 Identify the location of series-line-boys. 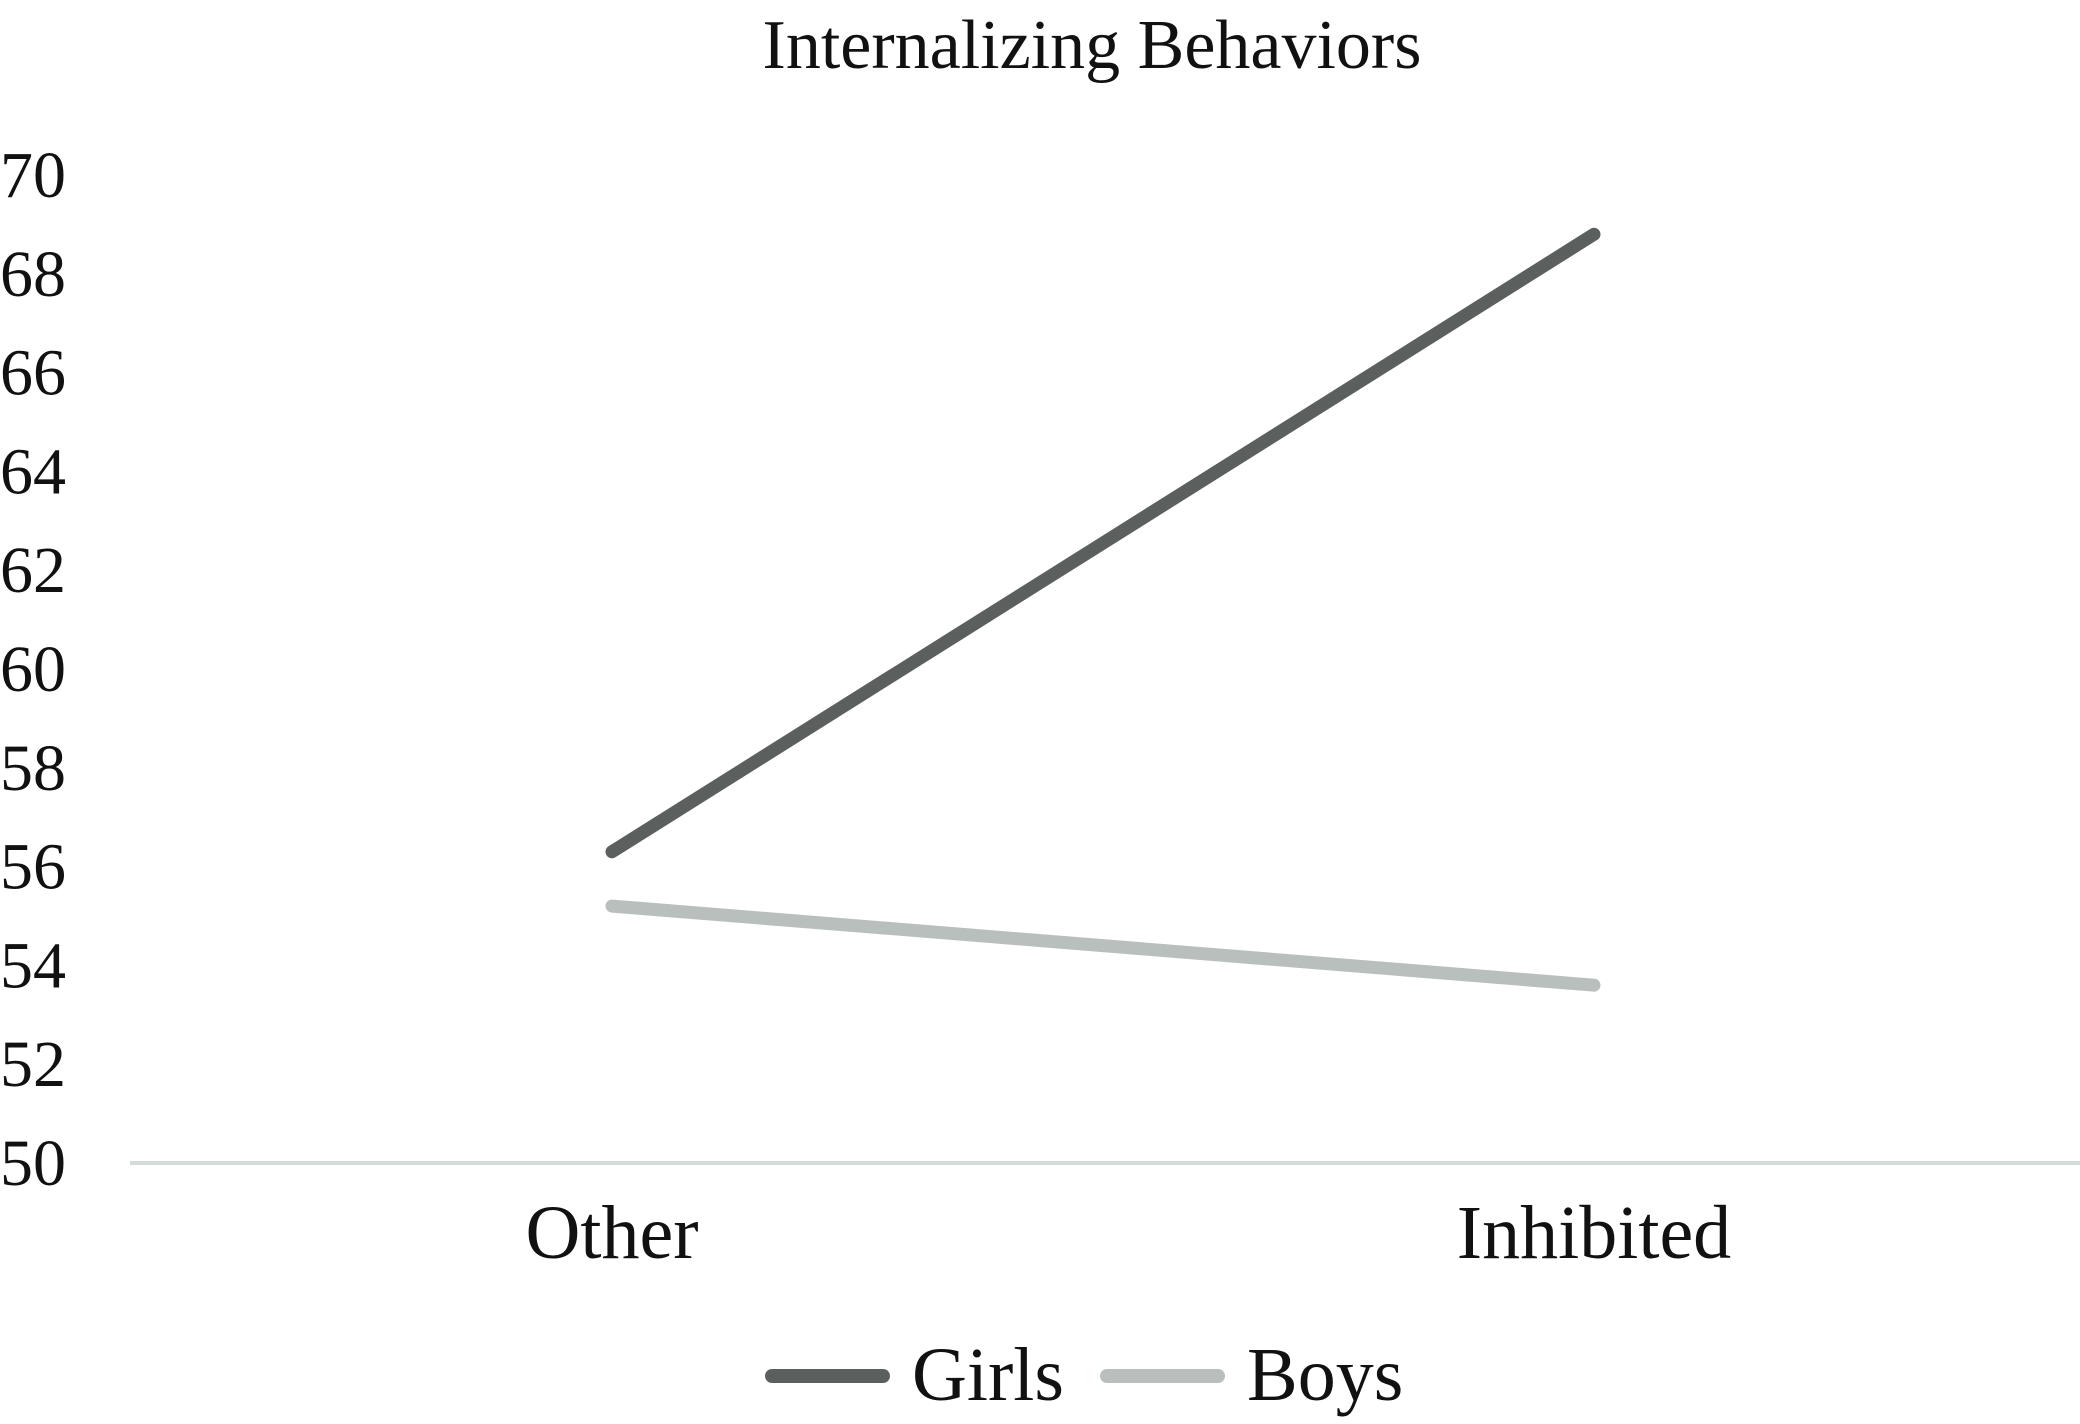
(1103, 945).